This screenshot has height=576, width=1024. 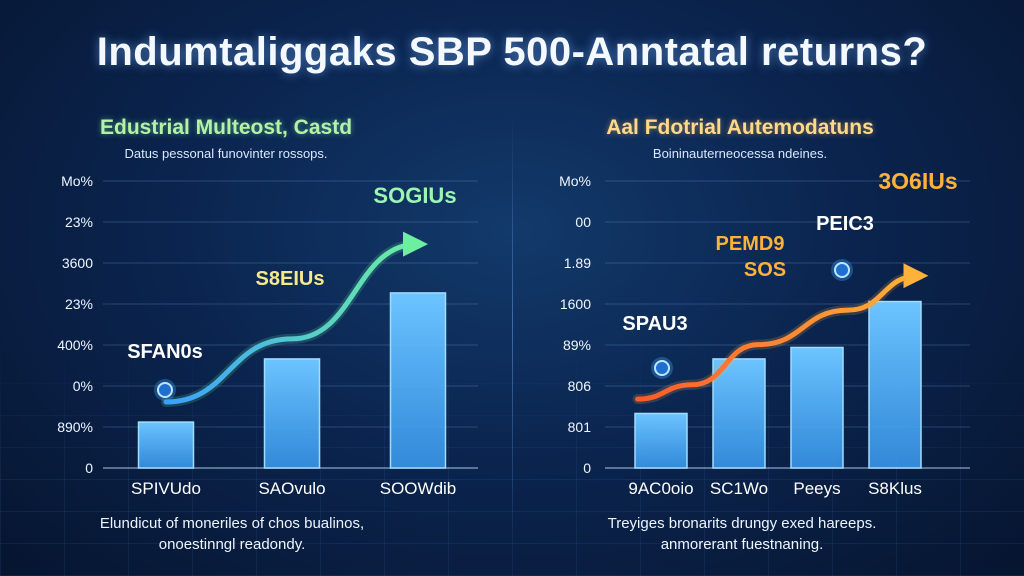 I want to click on y-tick-label: 1.89, so click(x=577, y=263).